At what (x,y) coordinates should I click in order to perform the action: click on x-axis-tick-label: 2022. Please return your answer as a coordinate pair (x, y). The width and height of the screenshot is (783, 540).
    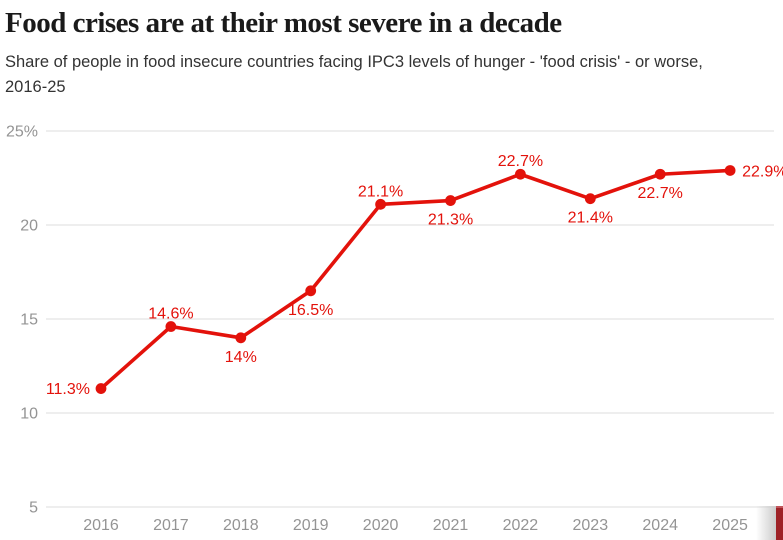
    Looking at the image, I should click on (521, 525).